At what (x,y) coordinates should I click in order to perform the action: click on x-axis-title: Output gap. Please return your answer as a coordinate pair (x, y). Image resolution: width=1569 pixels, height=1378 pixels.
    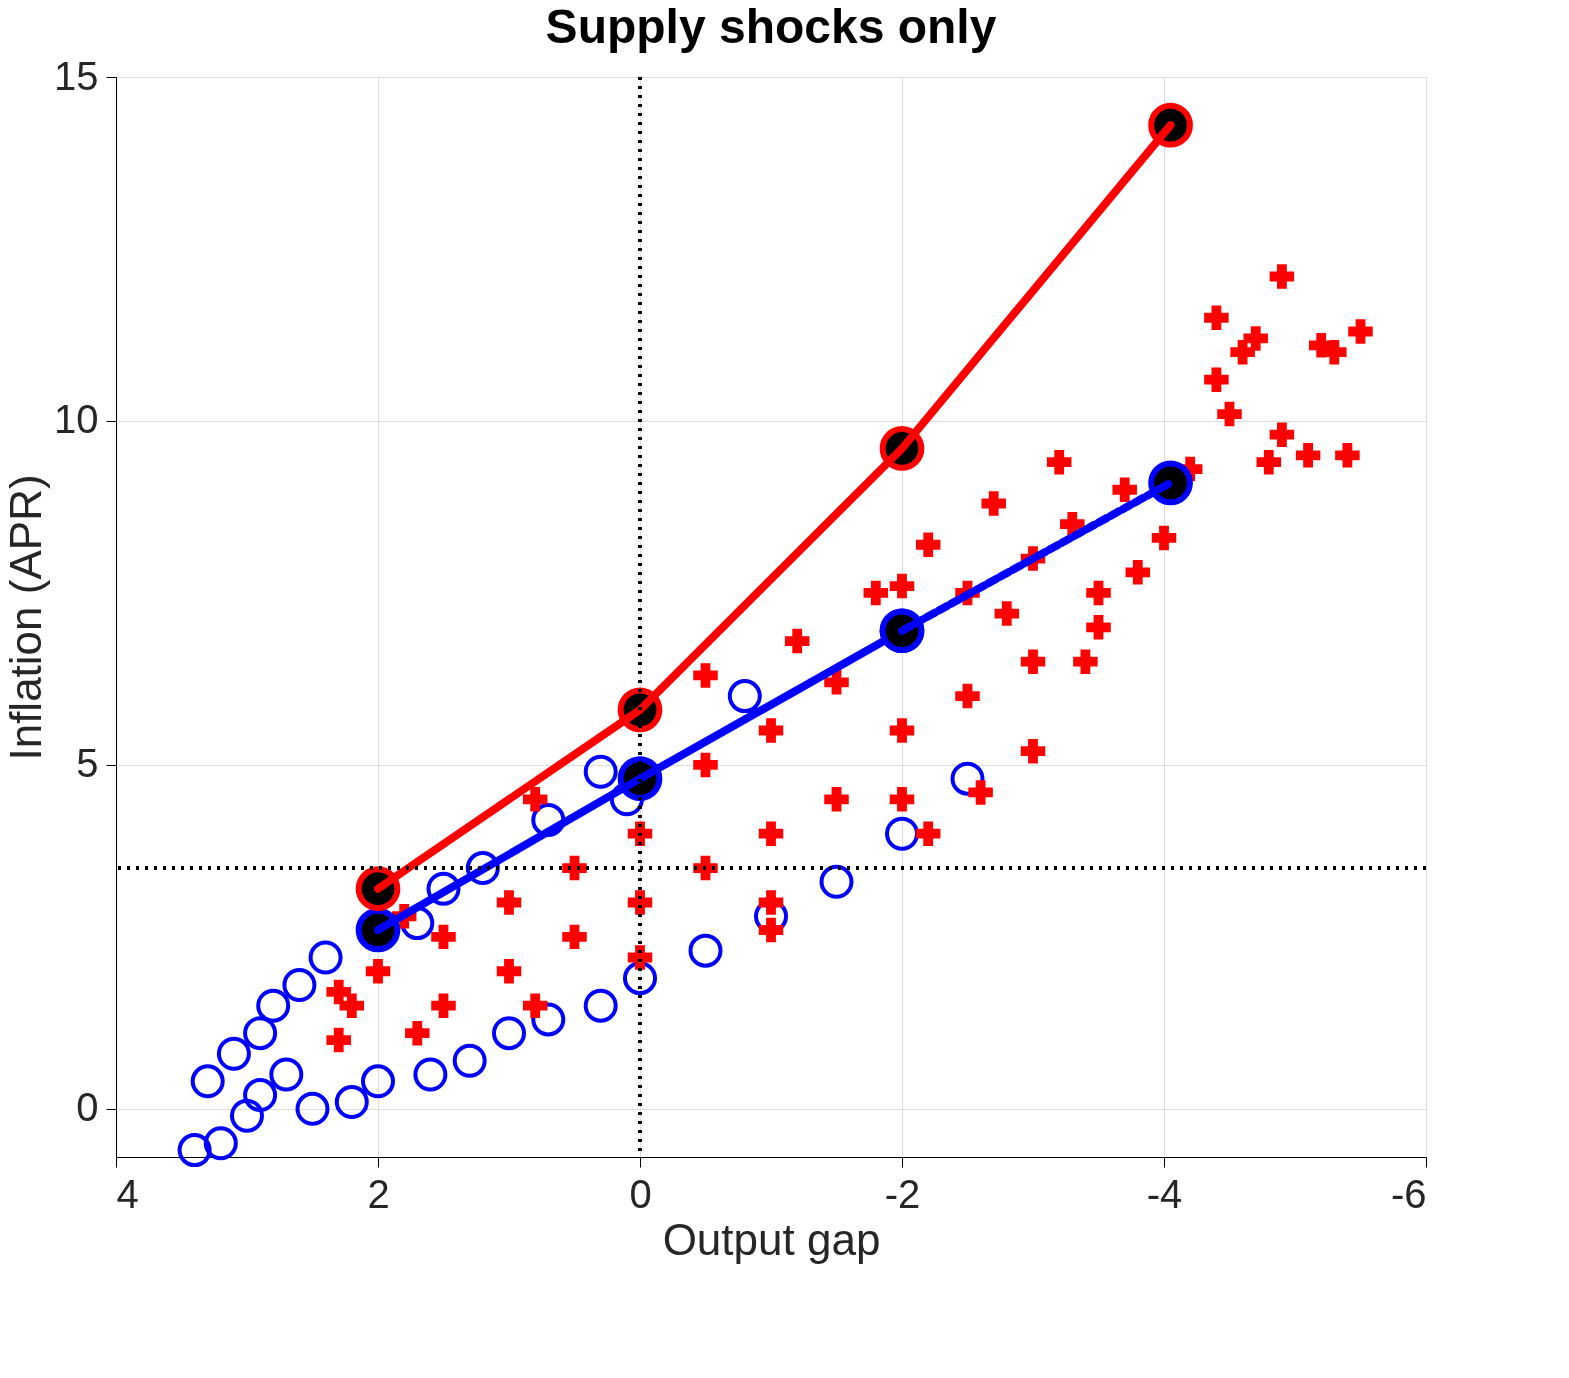
    Looking at the image, I should click on (771, 1239).